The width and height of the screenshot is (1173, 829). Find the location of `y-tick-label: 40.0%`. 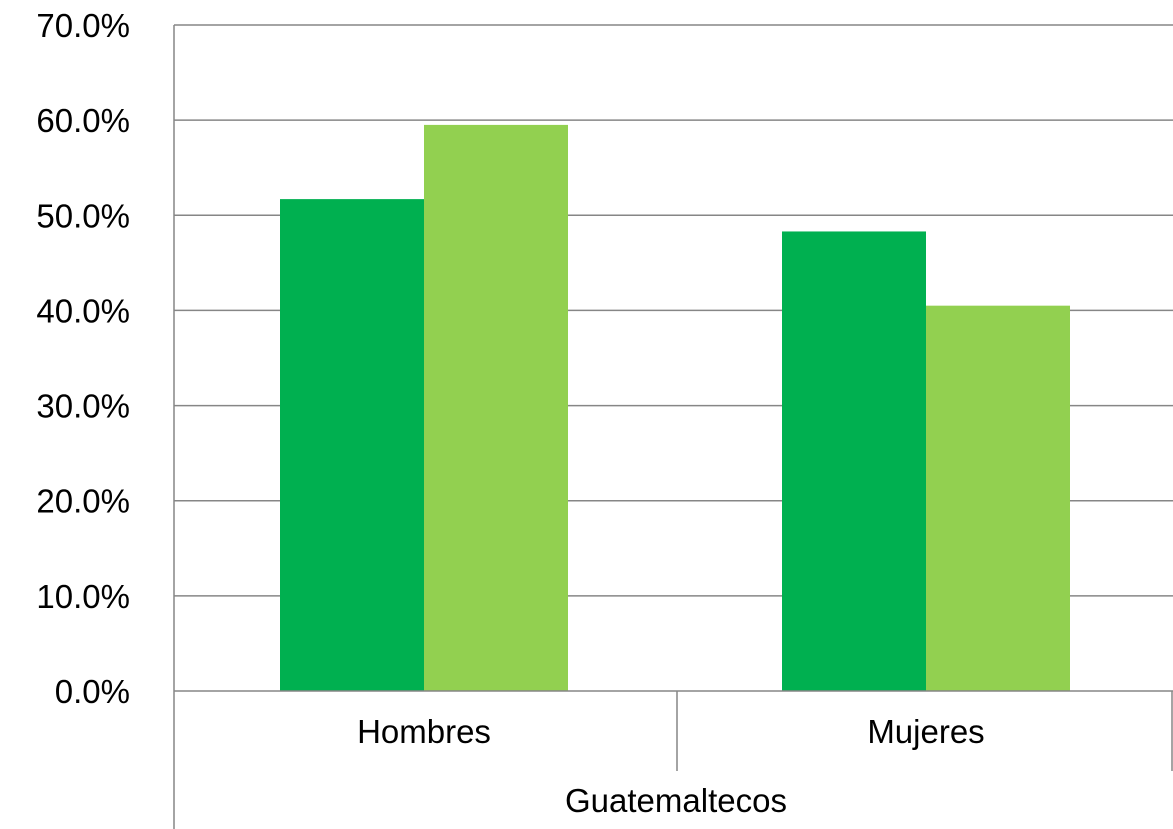

y-tick-label: 40.0% is located at coordinates (83, 310).